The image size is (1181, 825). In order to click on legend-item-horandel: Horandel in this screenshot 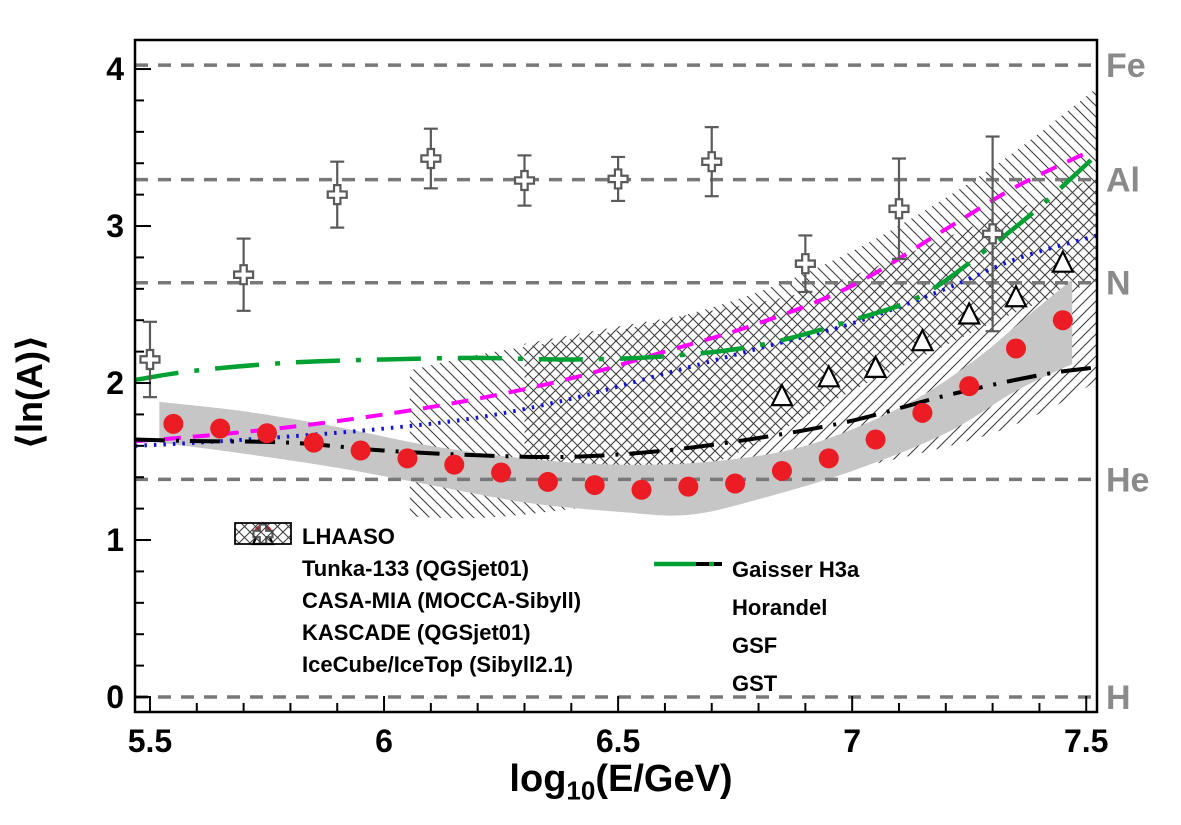, I will do `click(753, 594)`.